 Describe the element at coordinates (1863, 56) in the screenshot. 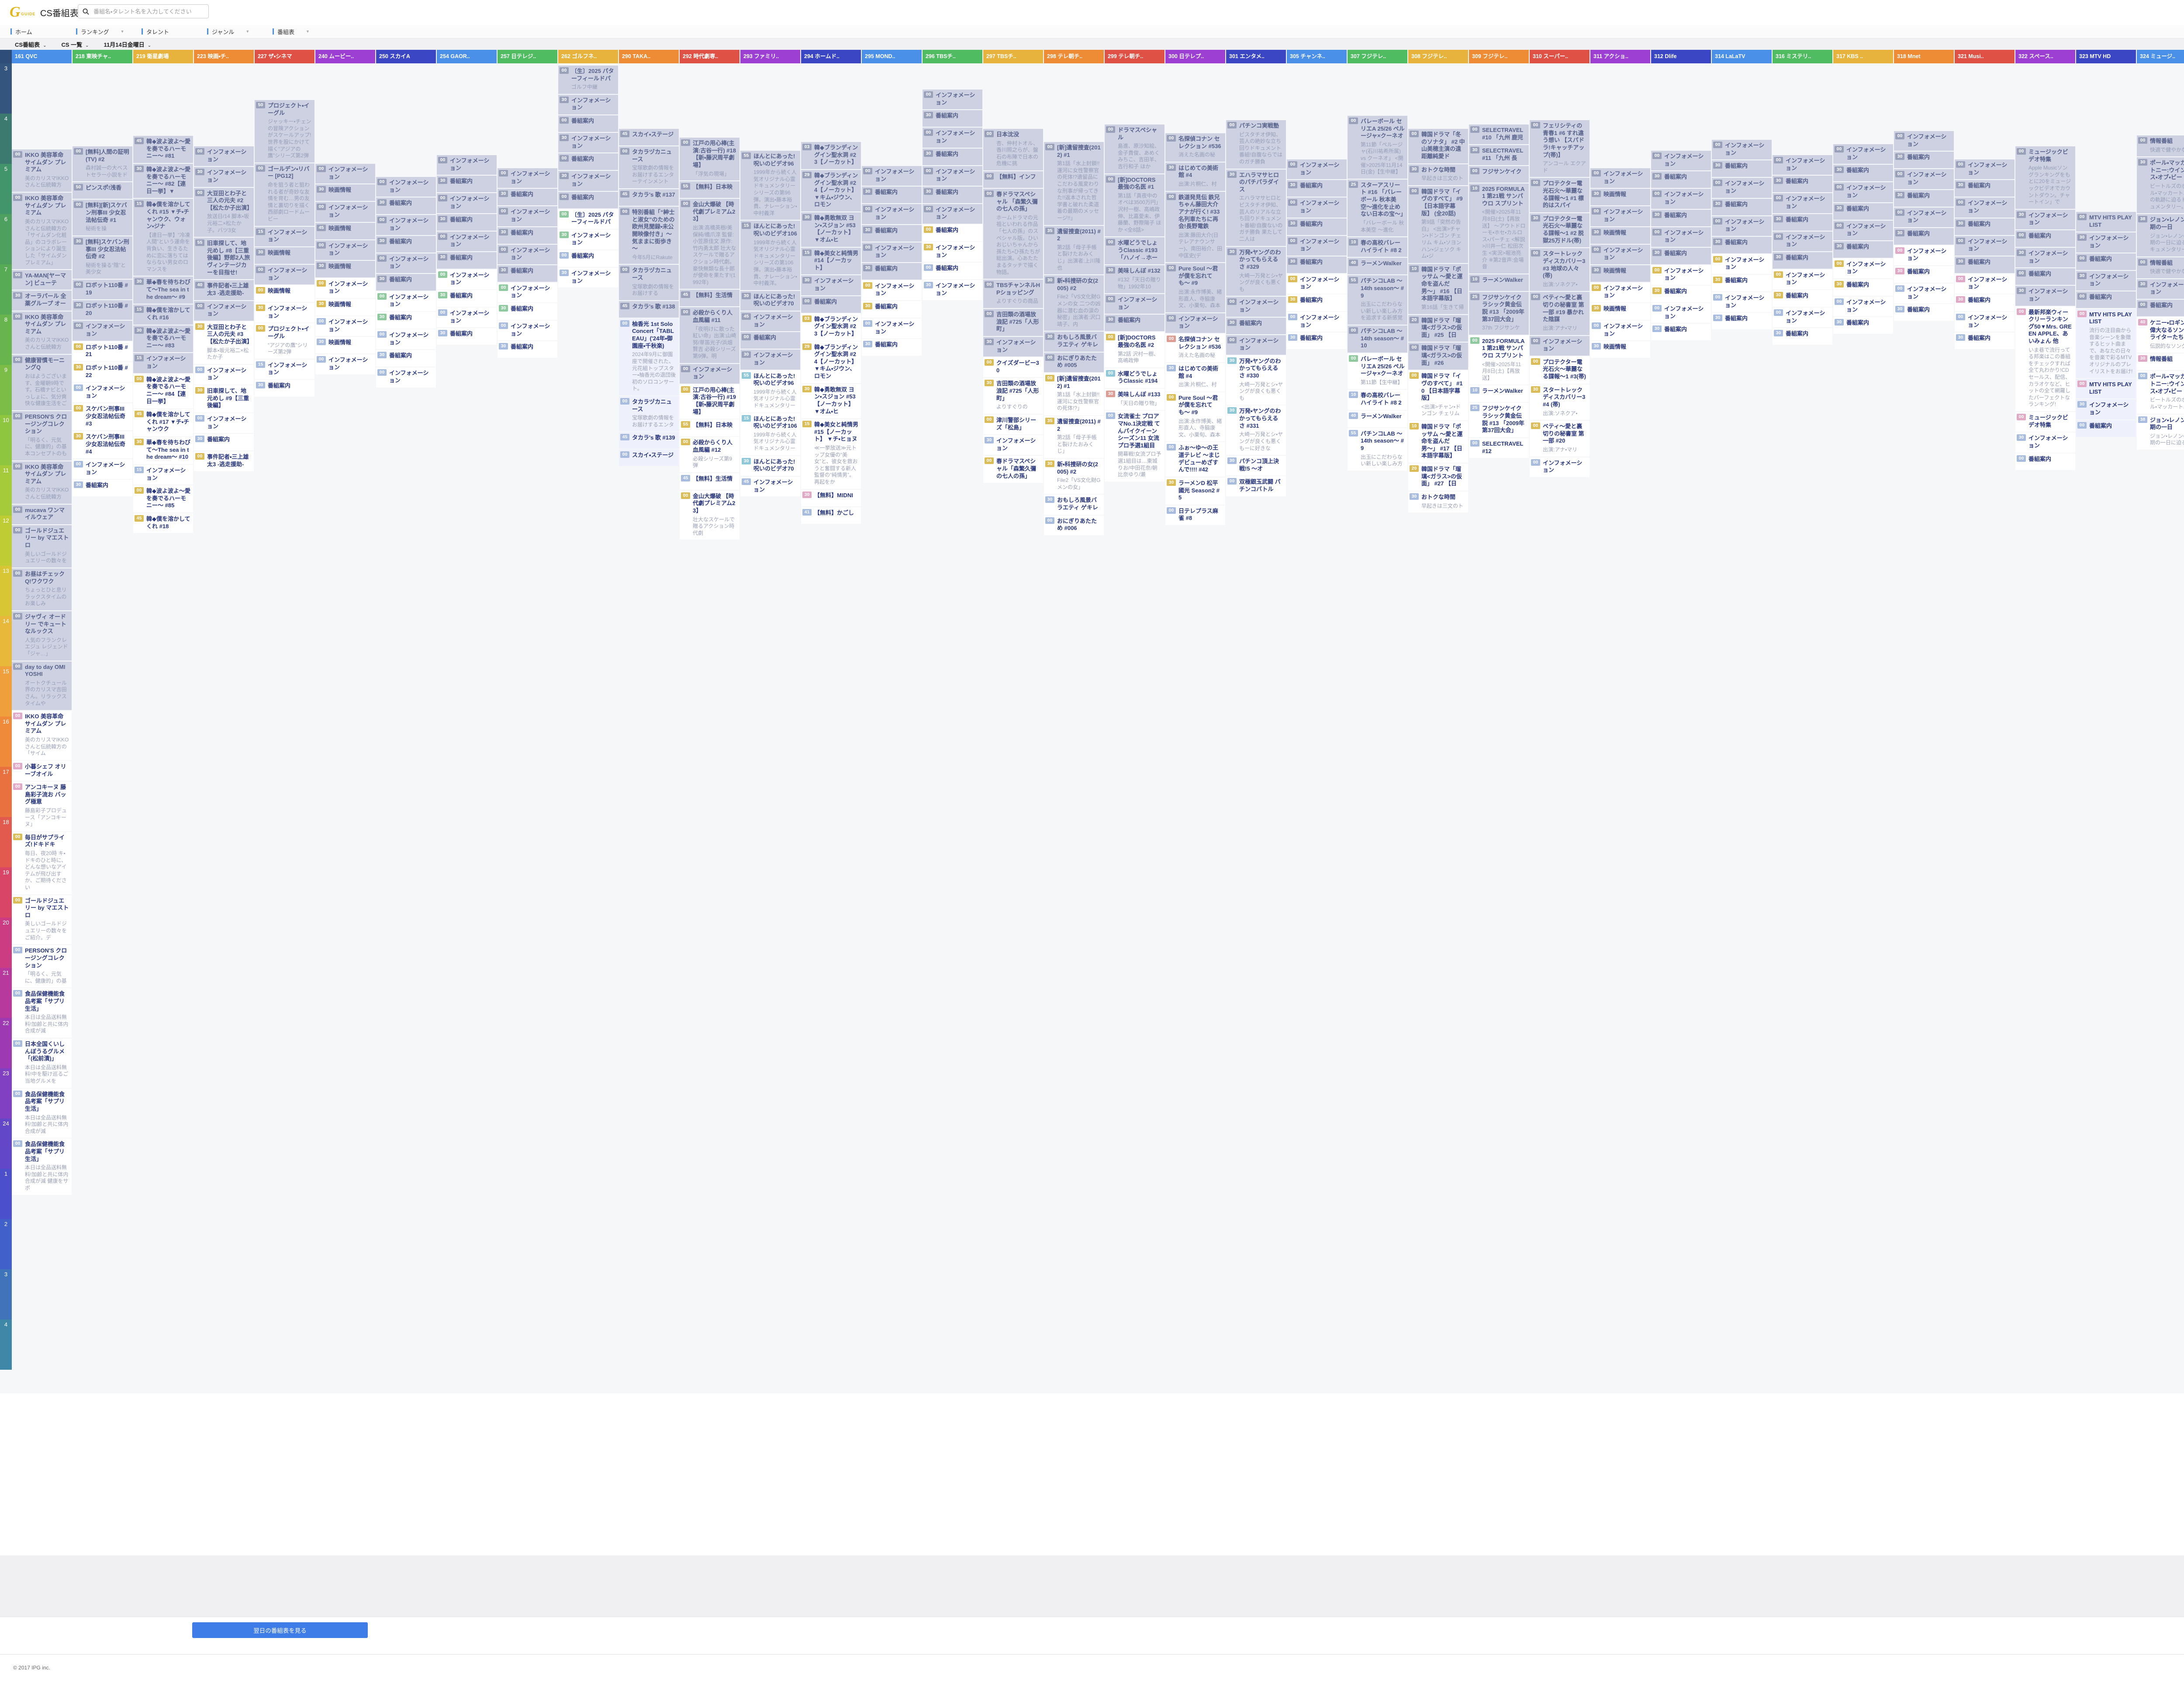

I see `channel-header: 317 KBS ..` at that location.